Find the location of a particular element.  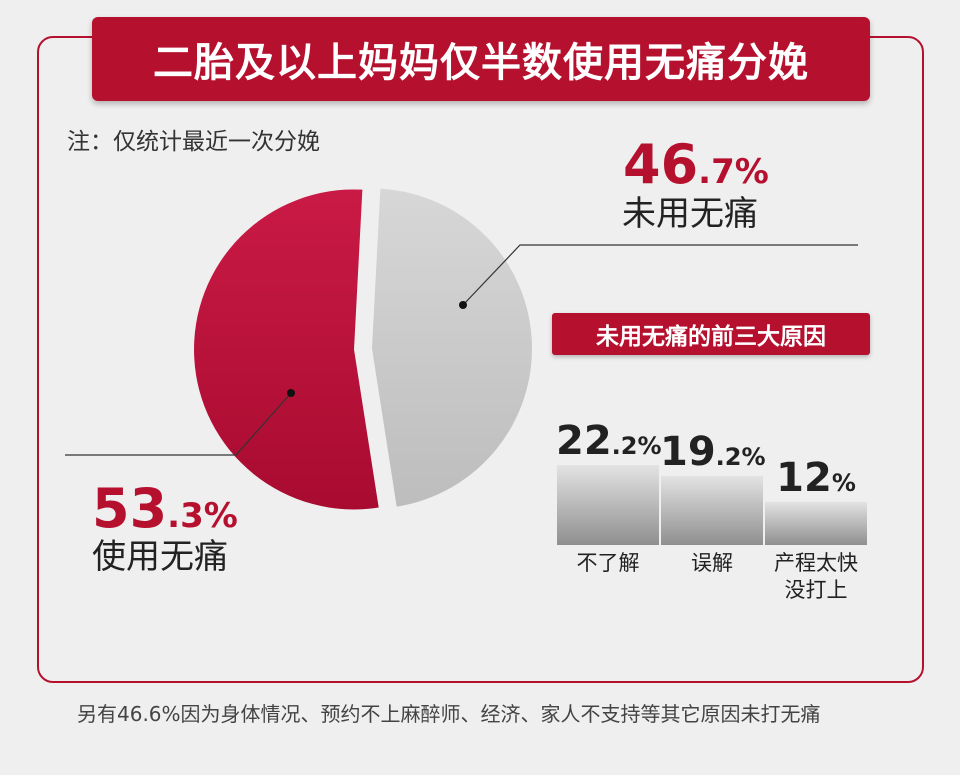

used-label: 使用无痛 is located at coordinates (160, 557).